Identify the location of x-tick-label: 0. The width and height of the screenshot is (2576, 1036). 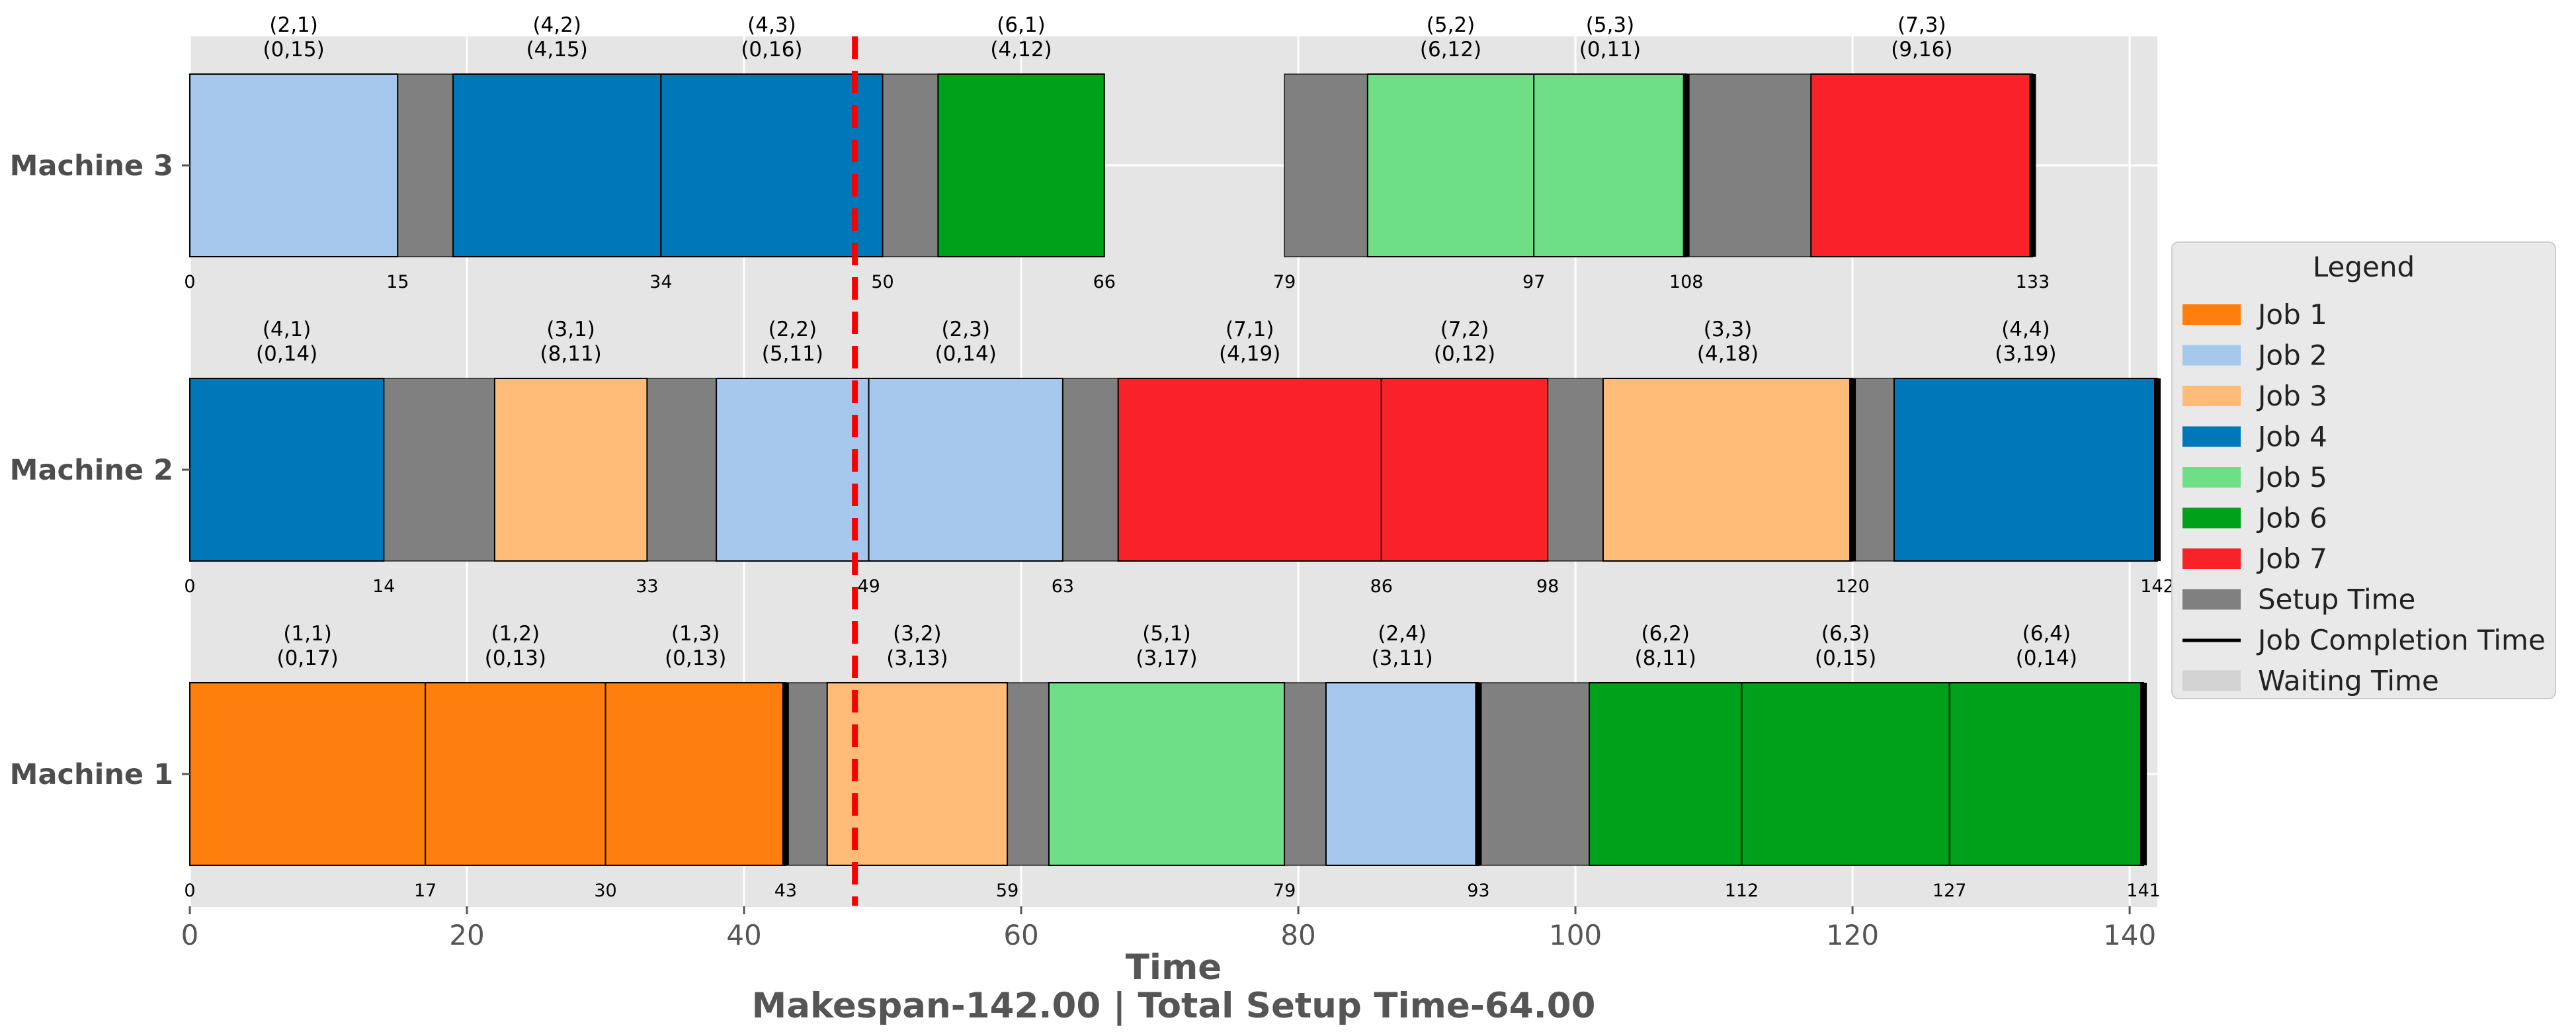
(190, 935).